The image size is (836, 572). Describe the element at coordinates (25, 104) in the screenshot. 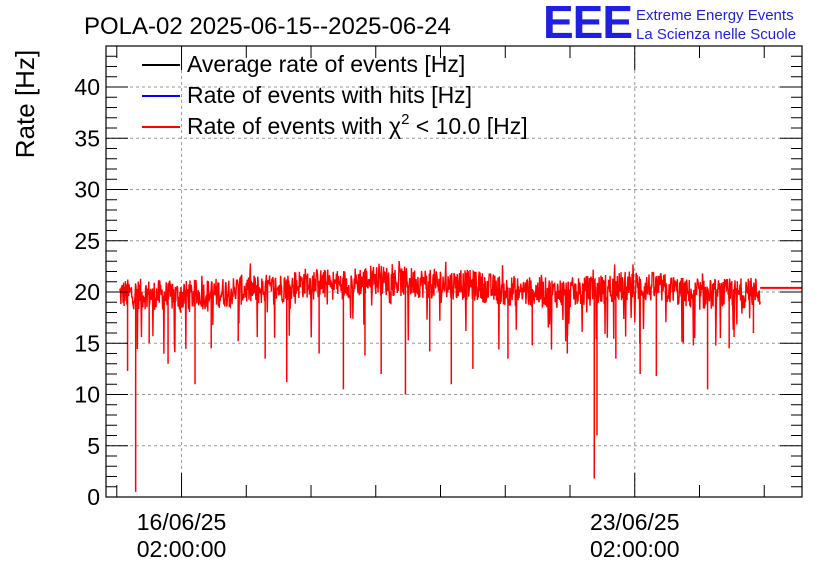

I see `y-axis-label: Rate [Hz]` at that location.